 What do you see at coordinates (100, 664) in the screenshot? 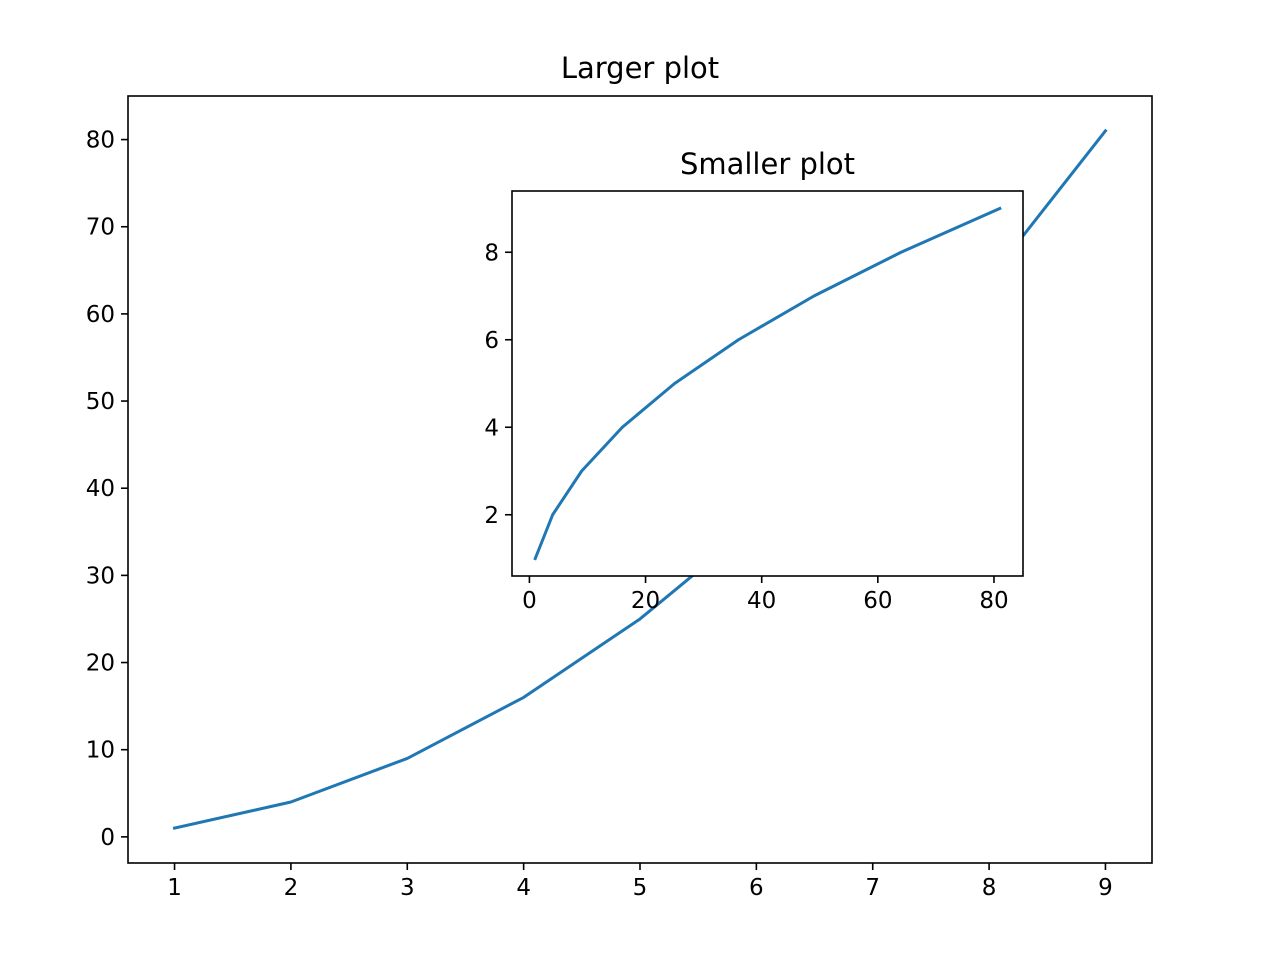
I see `main-y-tick-label: 20` at bounding box center [100, 664].